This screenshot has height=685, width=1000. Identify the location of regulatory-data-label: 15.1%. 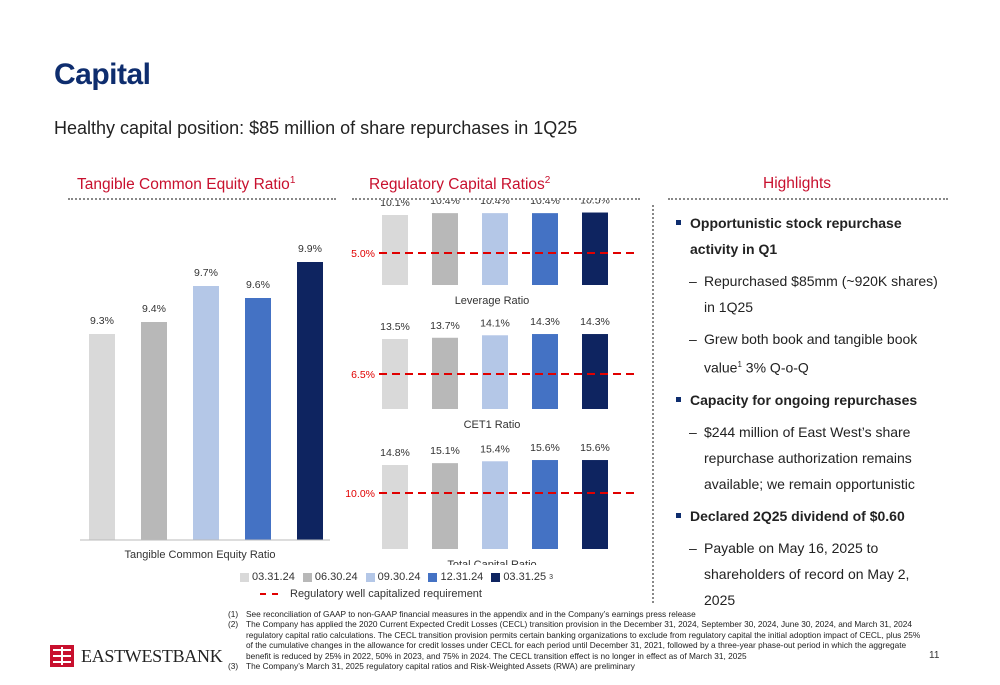
(445, 451).